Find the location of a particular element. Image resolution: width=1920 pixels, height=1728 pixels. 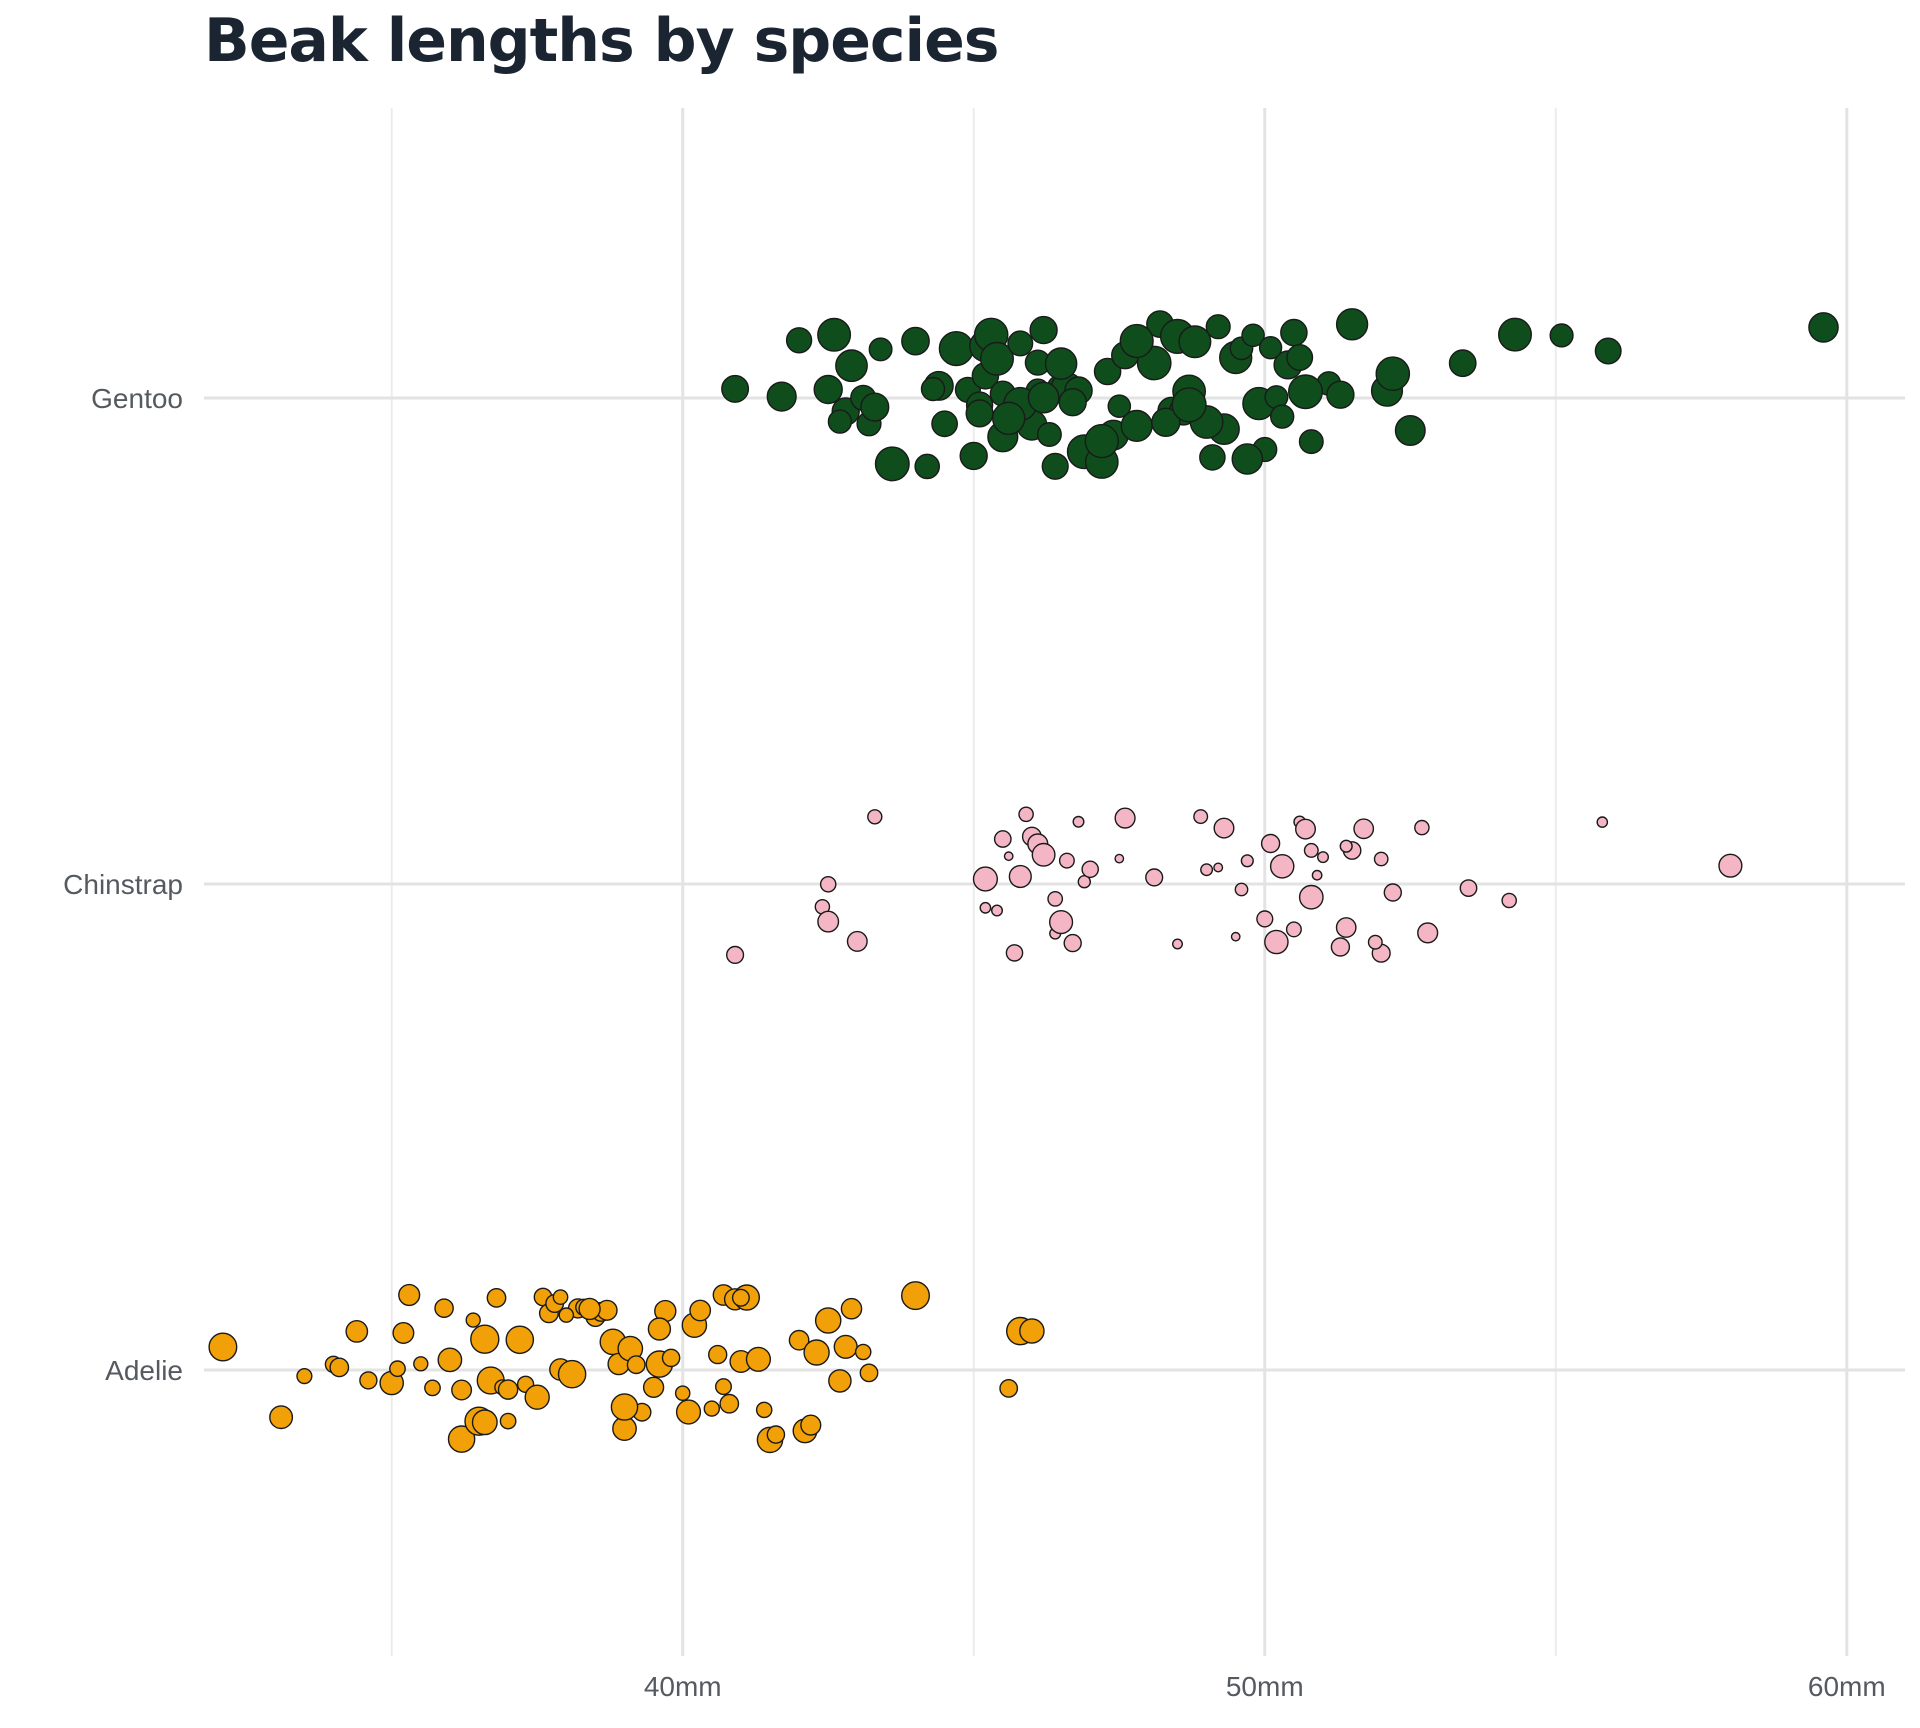

x-tick-label: 60mm is located at coordinates (1847, 1686).